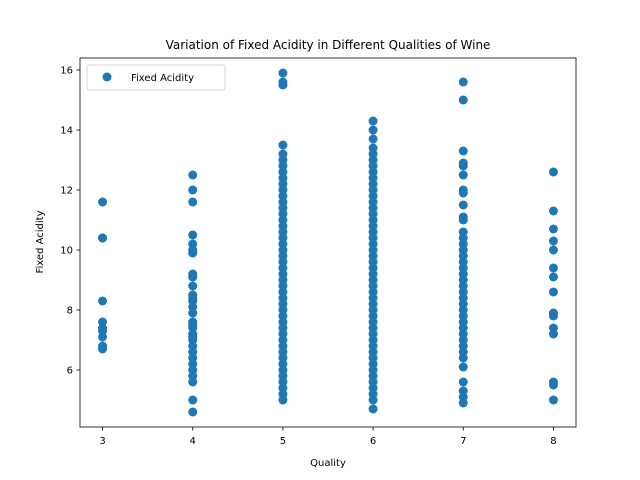 This screenshot has height=480, width=640. I want to click on x-tick-label: 3, so click(102, 441).